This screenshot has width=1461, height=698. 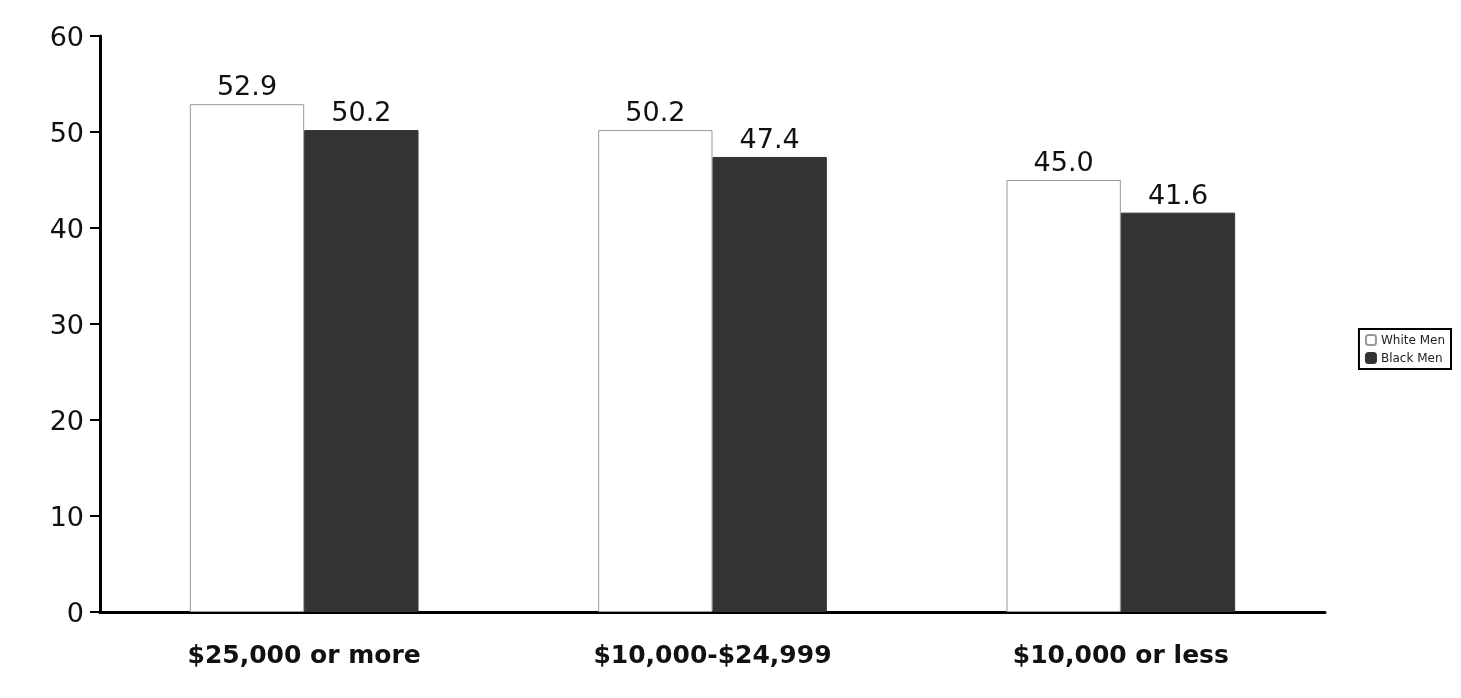 What do you see at coordinates (712, 654) in the screenshot?
I see `x-tick-label: $10,000-$24,999` at bounding box center [712, 654].